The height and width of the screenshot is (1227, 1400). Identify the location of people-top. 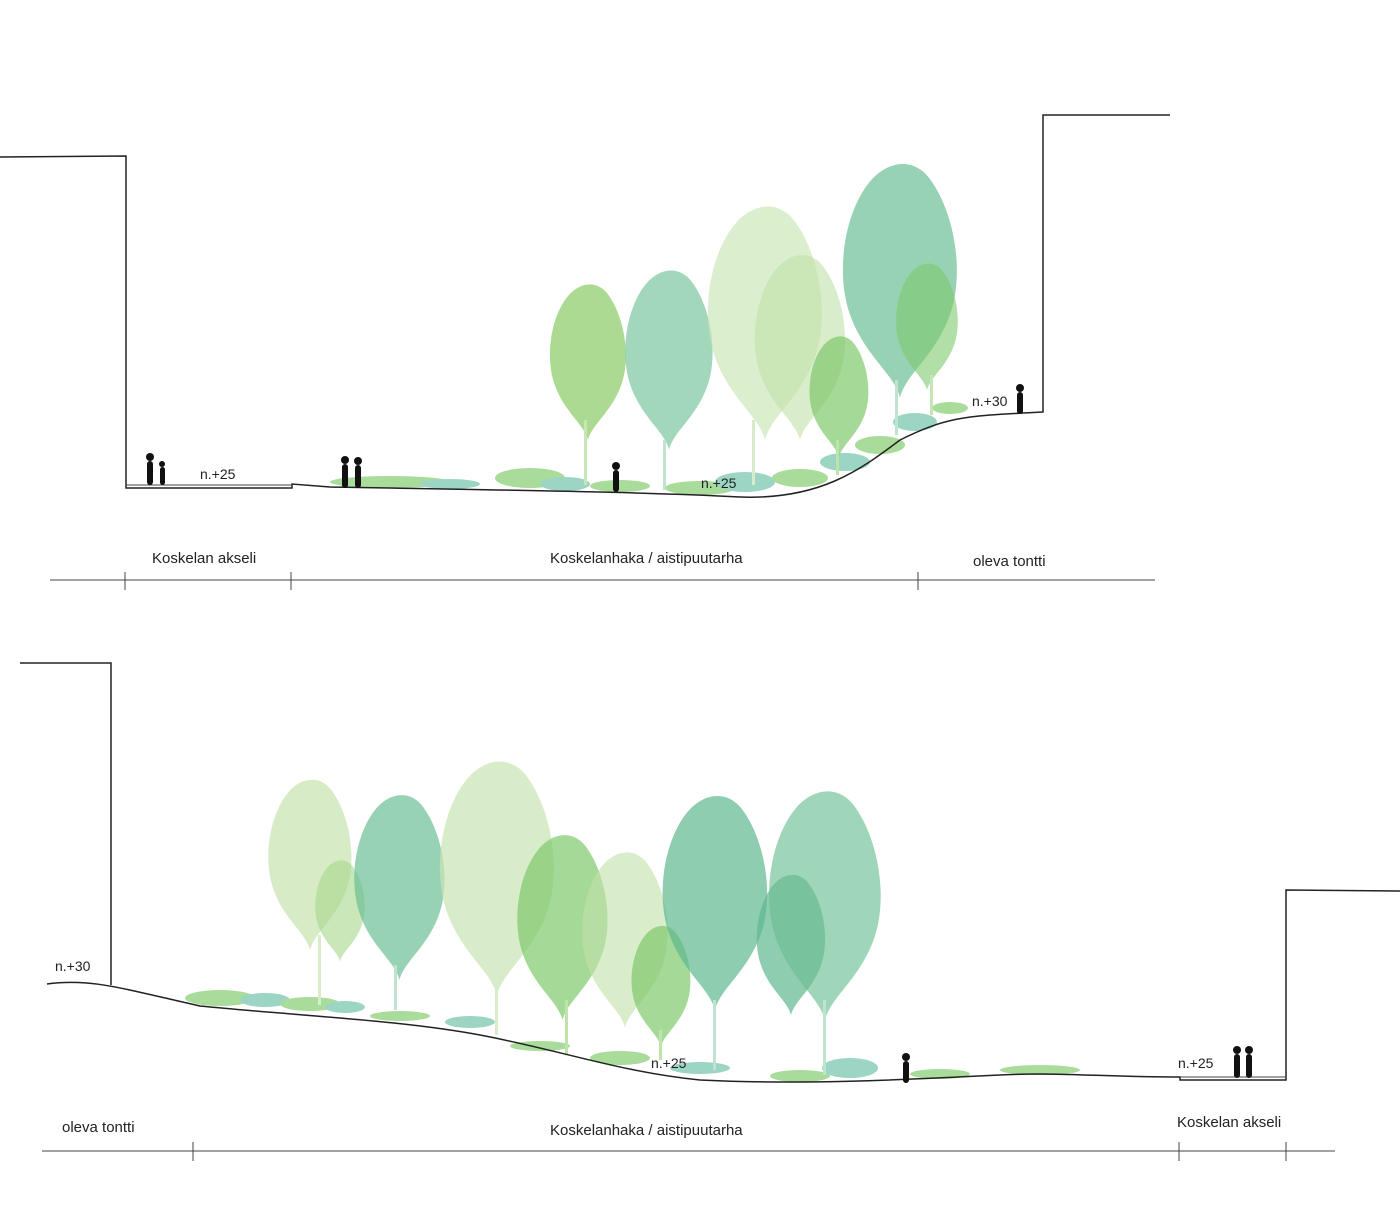
(585, 438).